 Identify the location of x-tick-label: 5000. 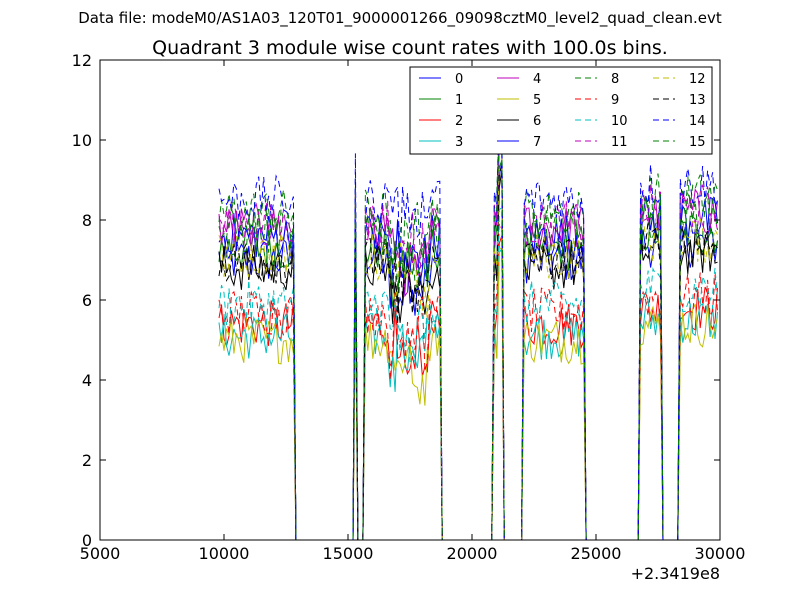
(100, 553).